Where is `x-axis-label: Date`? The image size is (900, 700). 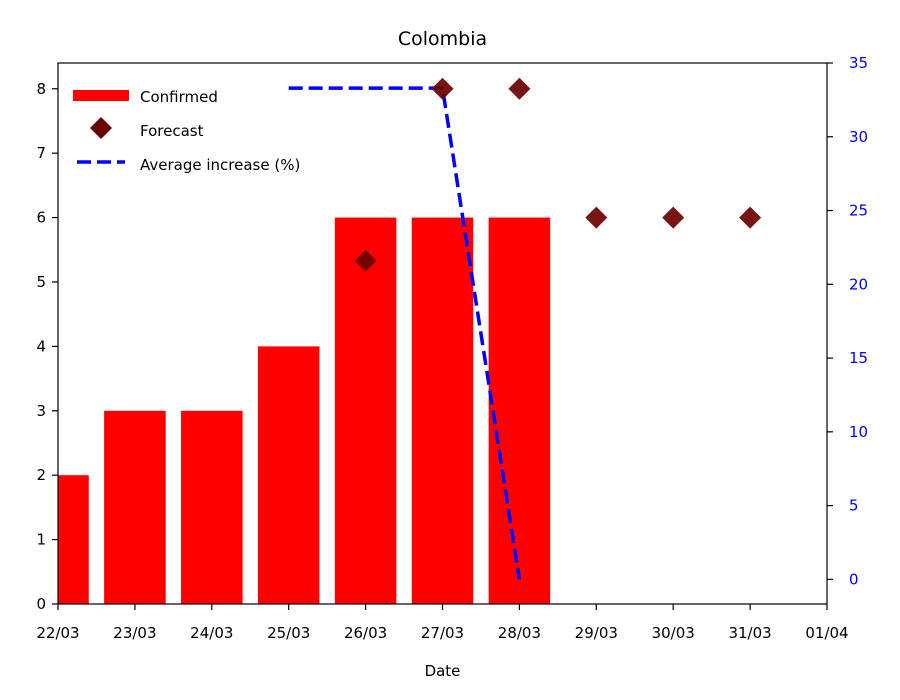 x-axis-label: Date is located at coordinates (443, 671).